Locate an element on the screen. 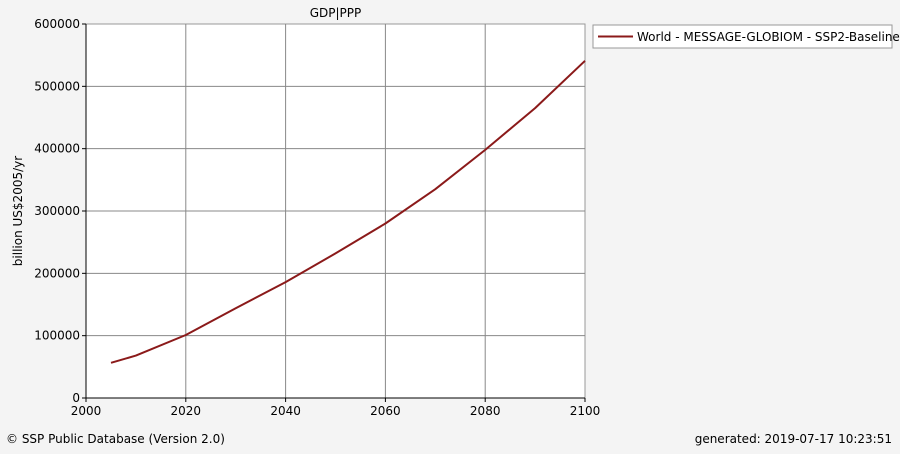 Image resolution: width=900 pixels, height=454 pixels. legend: World - MESSAGE-GLOBIOM - SSP2-Baseline is located at coordinates (746, 36).